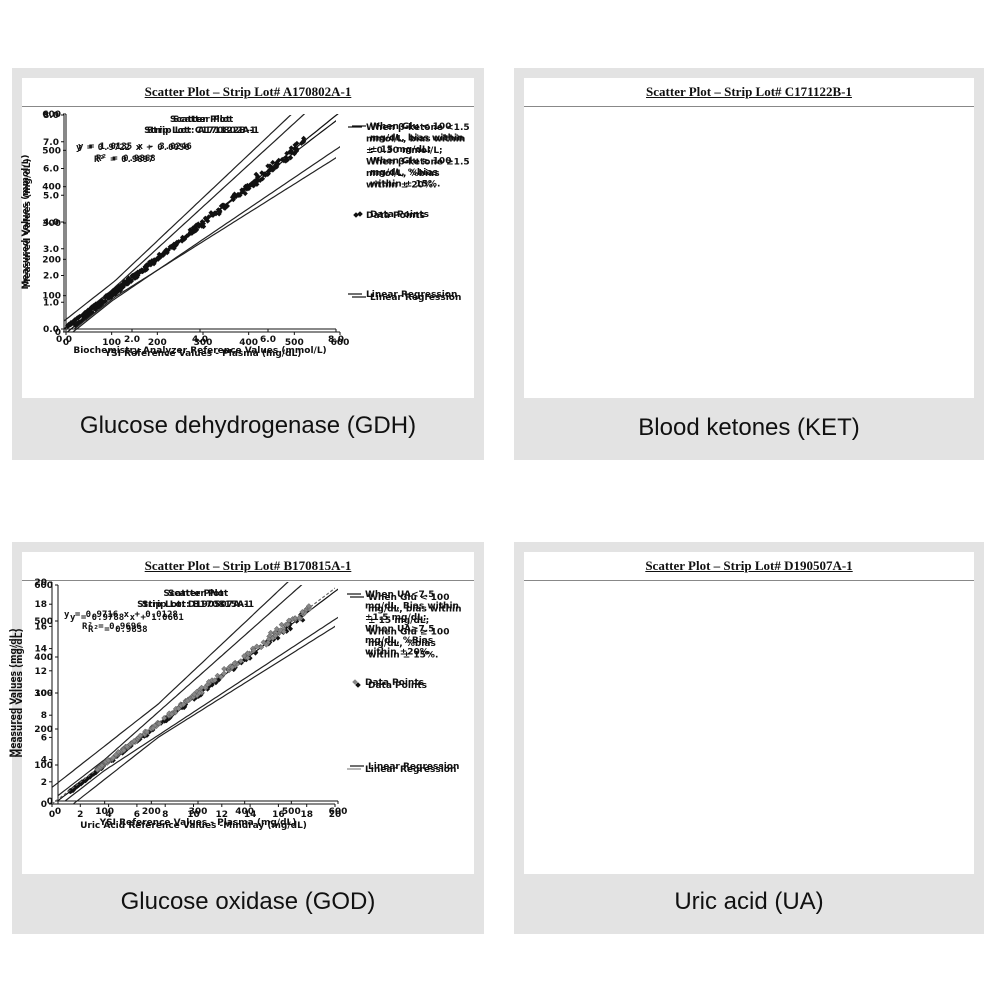  Describe the element at coordinates (132, 340) in the screenshot. I see `x-tick-label: 2.0` at that location.